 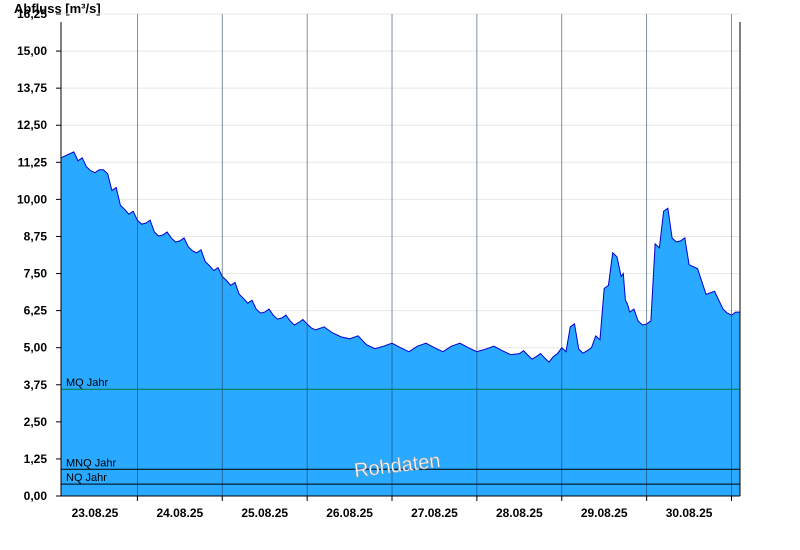 What do you see at coordinates (36, 274) in the screenshot?
I see `y-tick-label: 7,50` at bounding box center [36, 274].